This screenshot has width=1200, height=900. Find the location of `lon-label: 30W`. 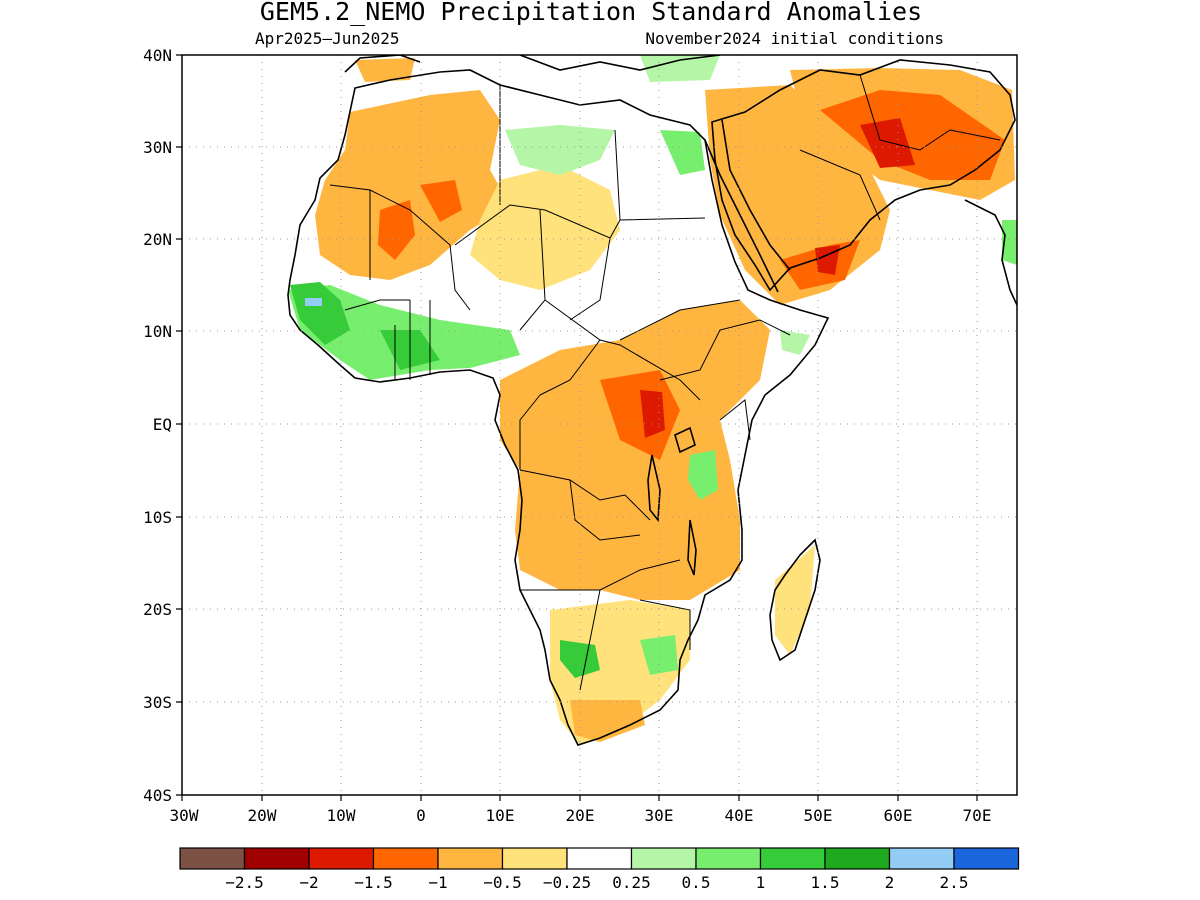

lon-label: 30W is located at coordinates (184, 815).